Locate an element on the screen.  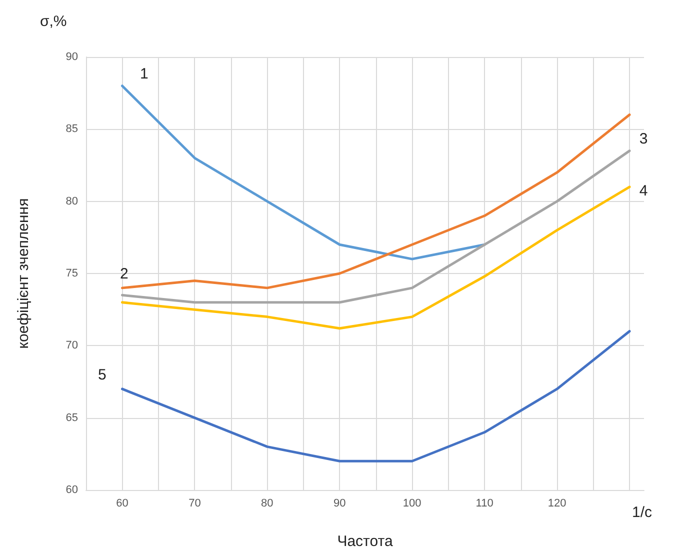
text: 1/с is located at coordinates (642, 512).